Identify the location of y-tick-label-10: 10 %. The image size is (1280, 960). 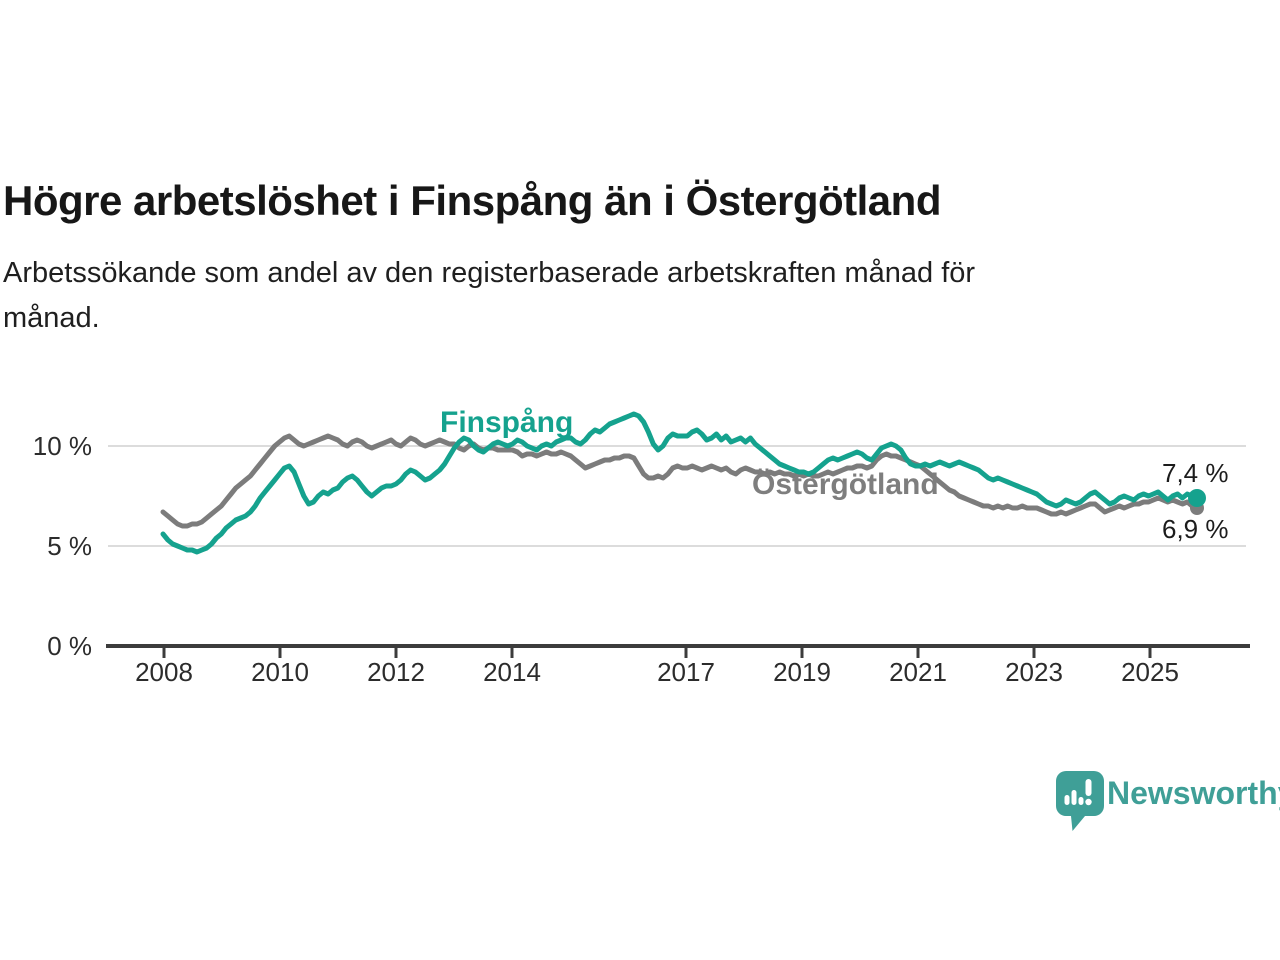
(62, 446).